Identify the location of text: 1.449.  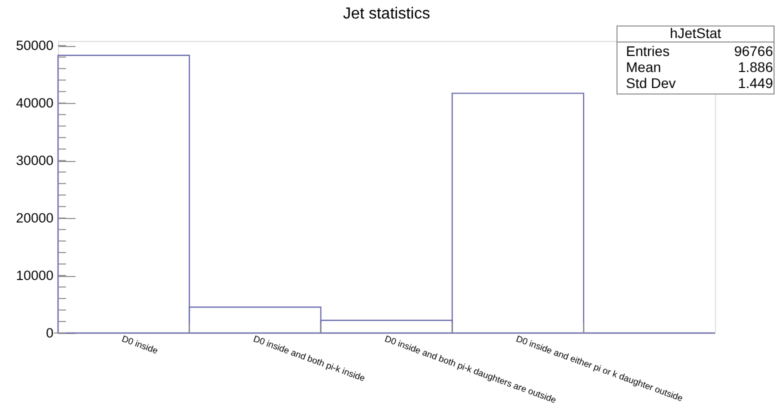
(756, 83).